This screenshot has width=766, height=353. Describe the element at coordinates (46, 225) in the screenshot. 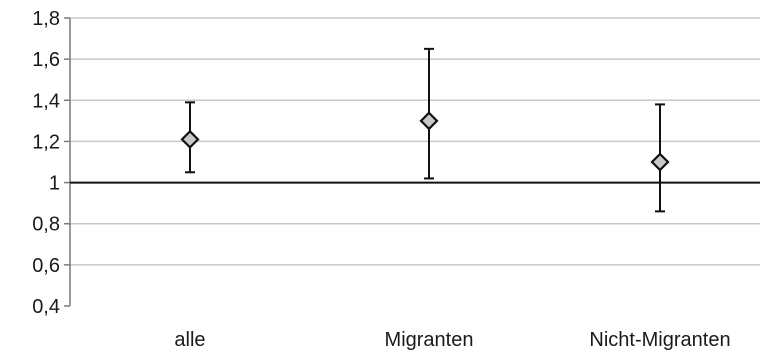

I see `y-tick-label: 0,8` at that location.